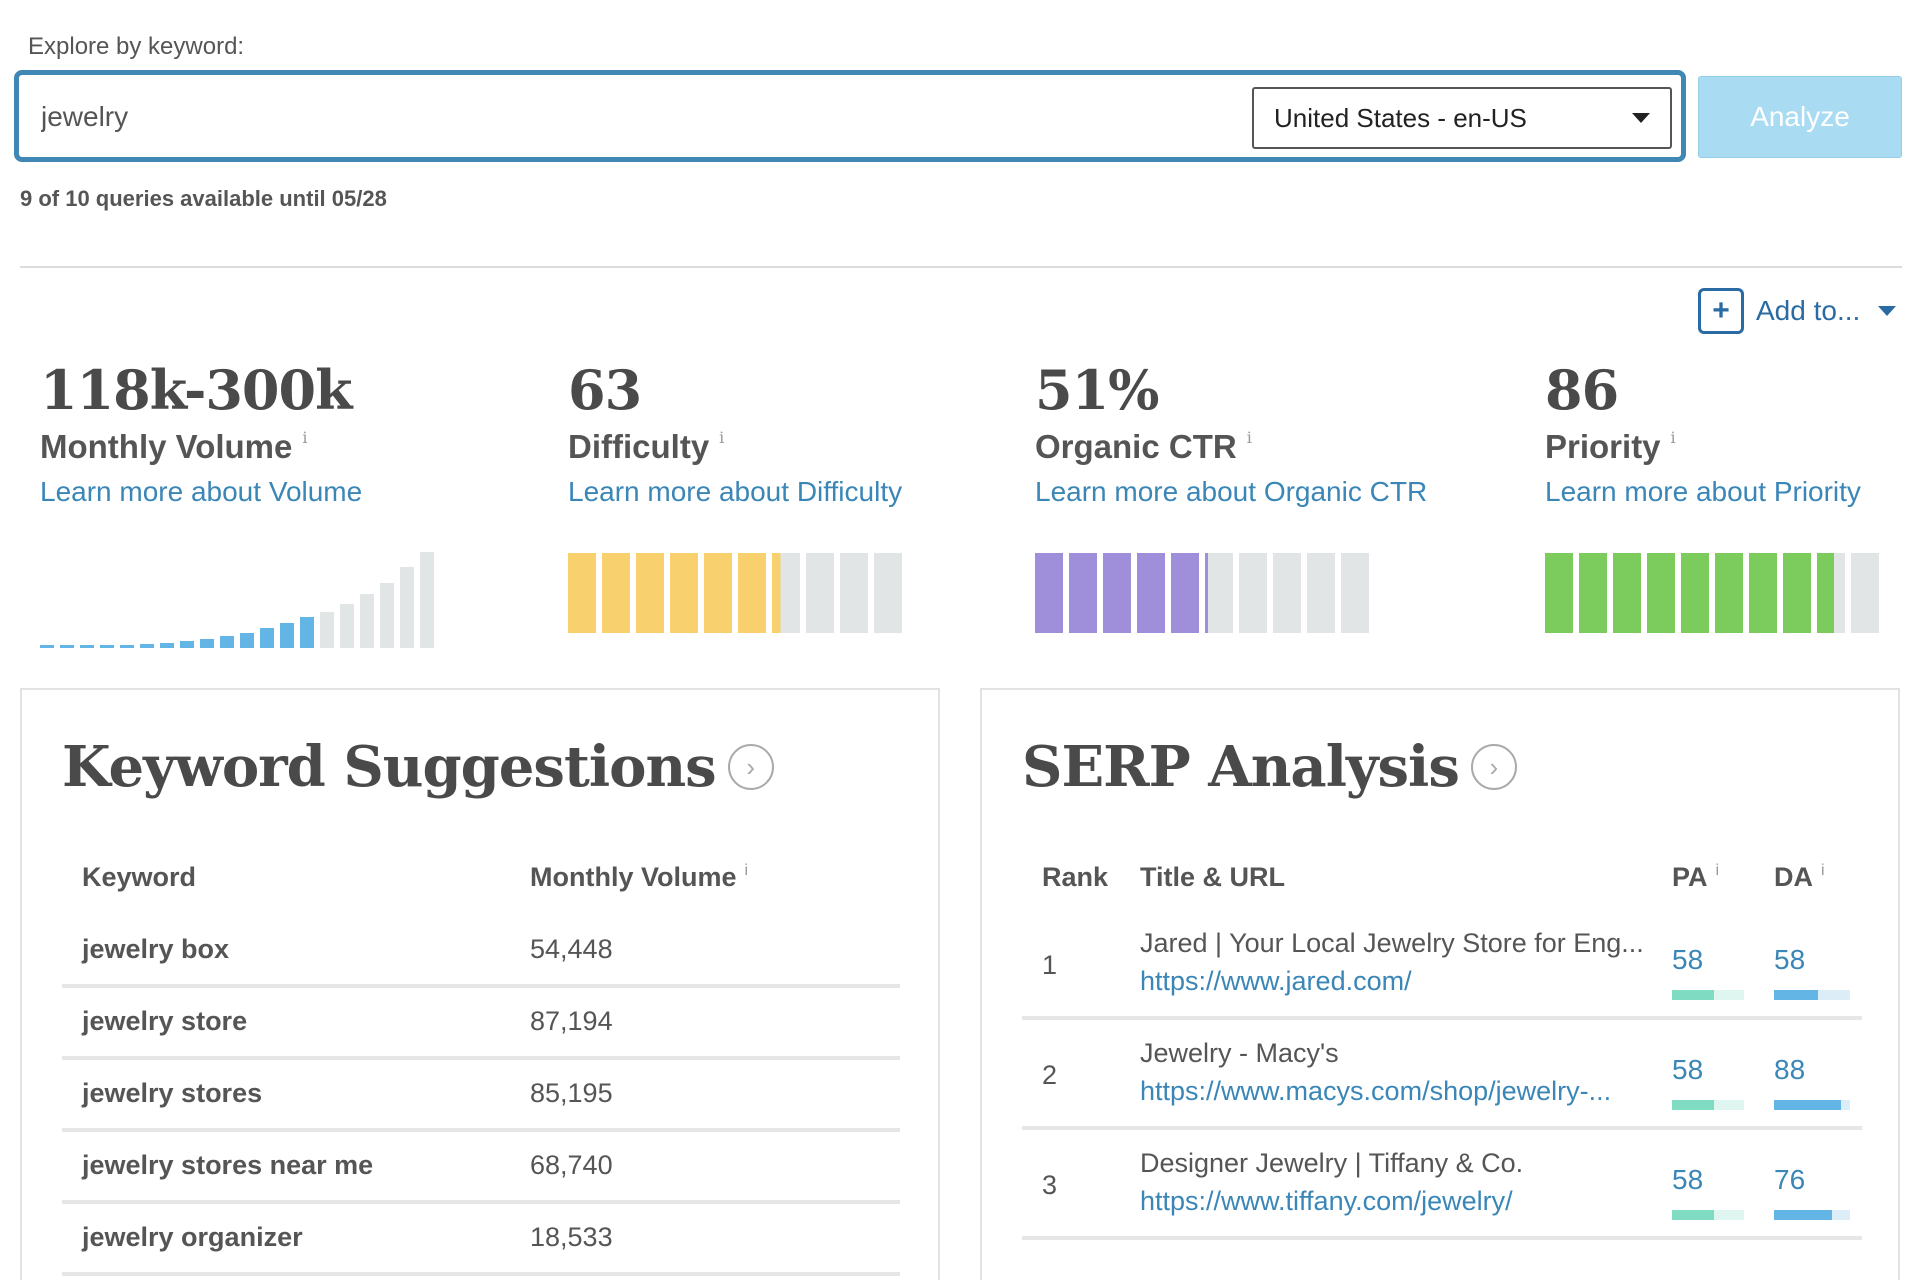 This screenshot has width=1920, height=1280. Describe the element at coordinates (1075, 877) in the screenshot. I see `column-header-rank: Rank` at that location.